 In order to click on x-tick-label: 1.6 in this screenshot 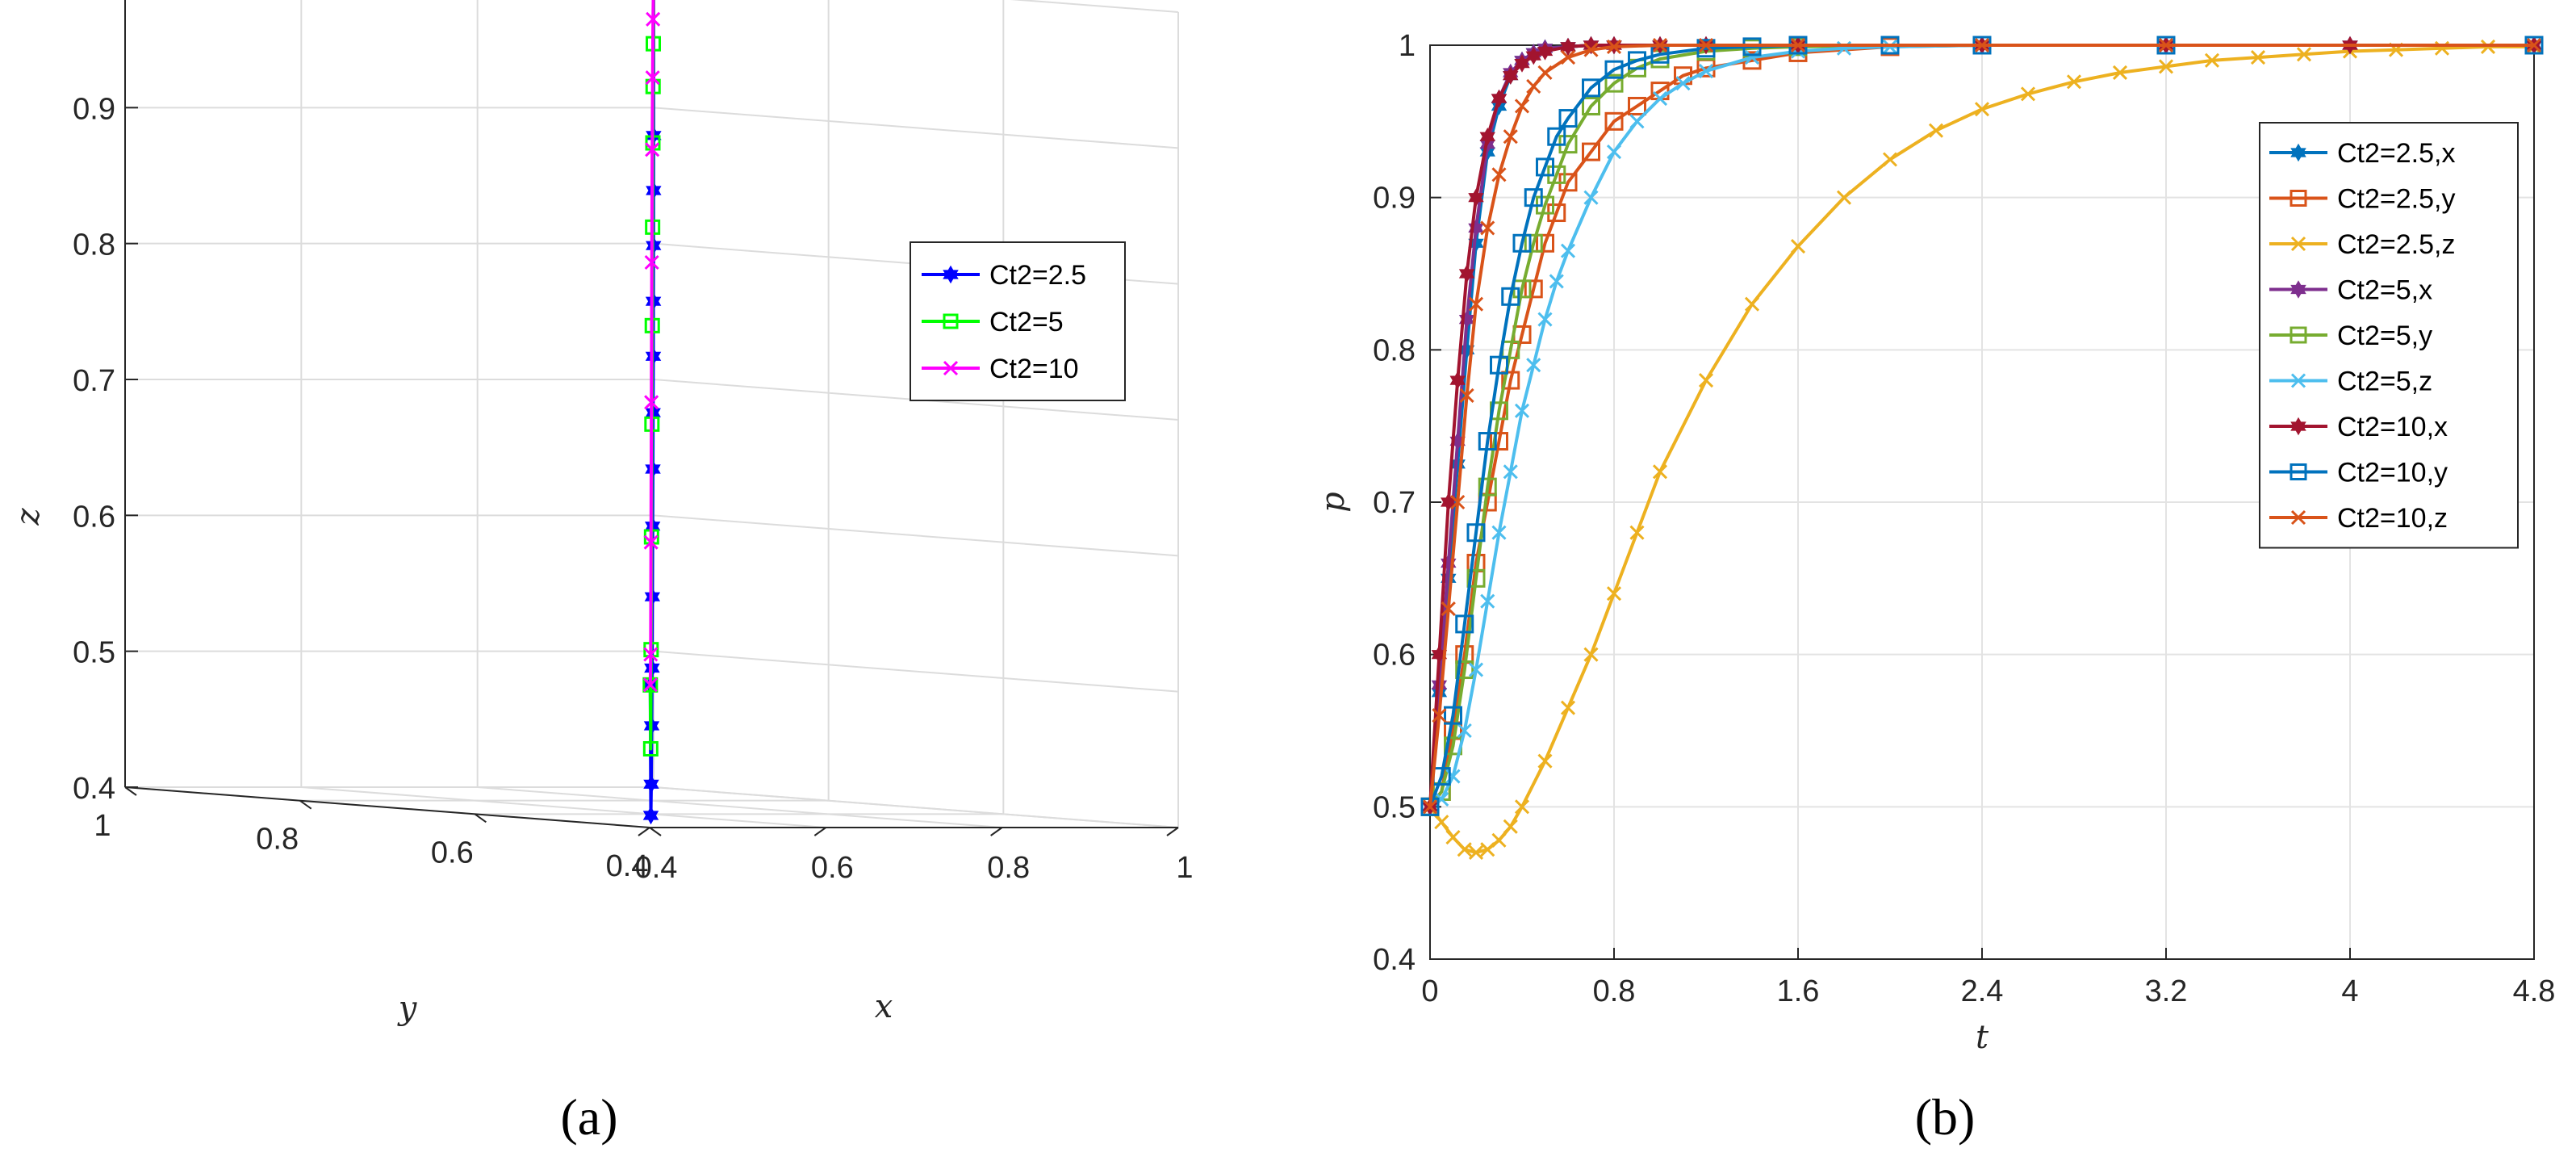, I will do `click(1798, 991)`.